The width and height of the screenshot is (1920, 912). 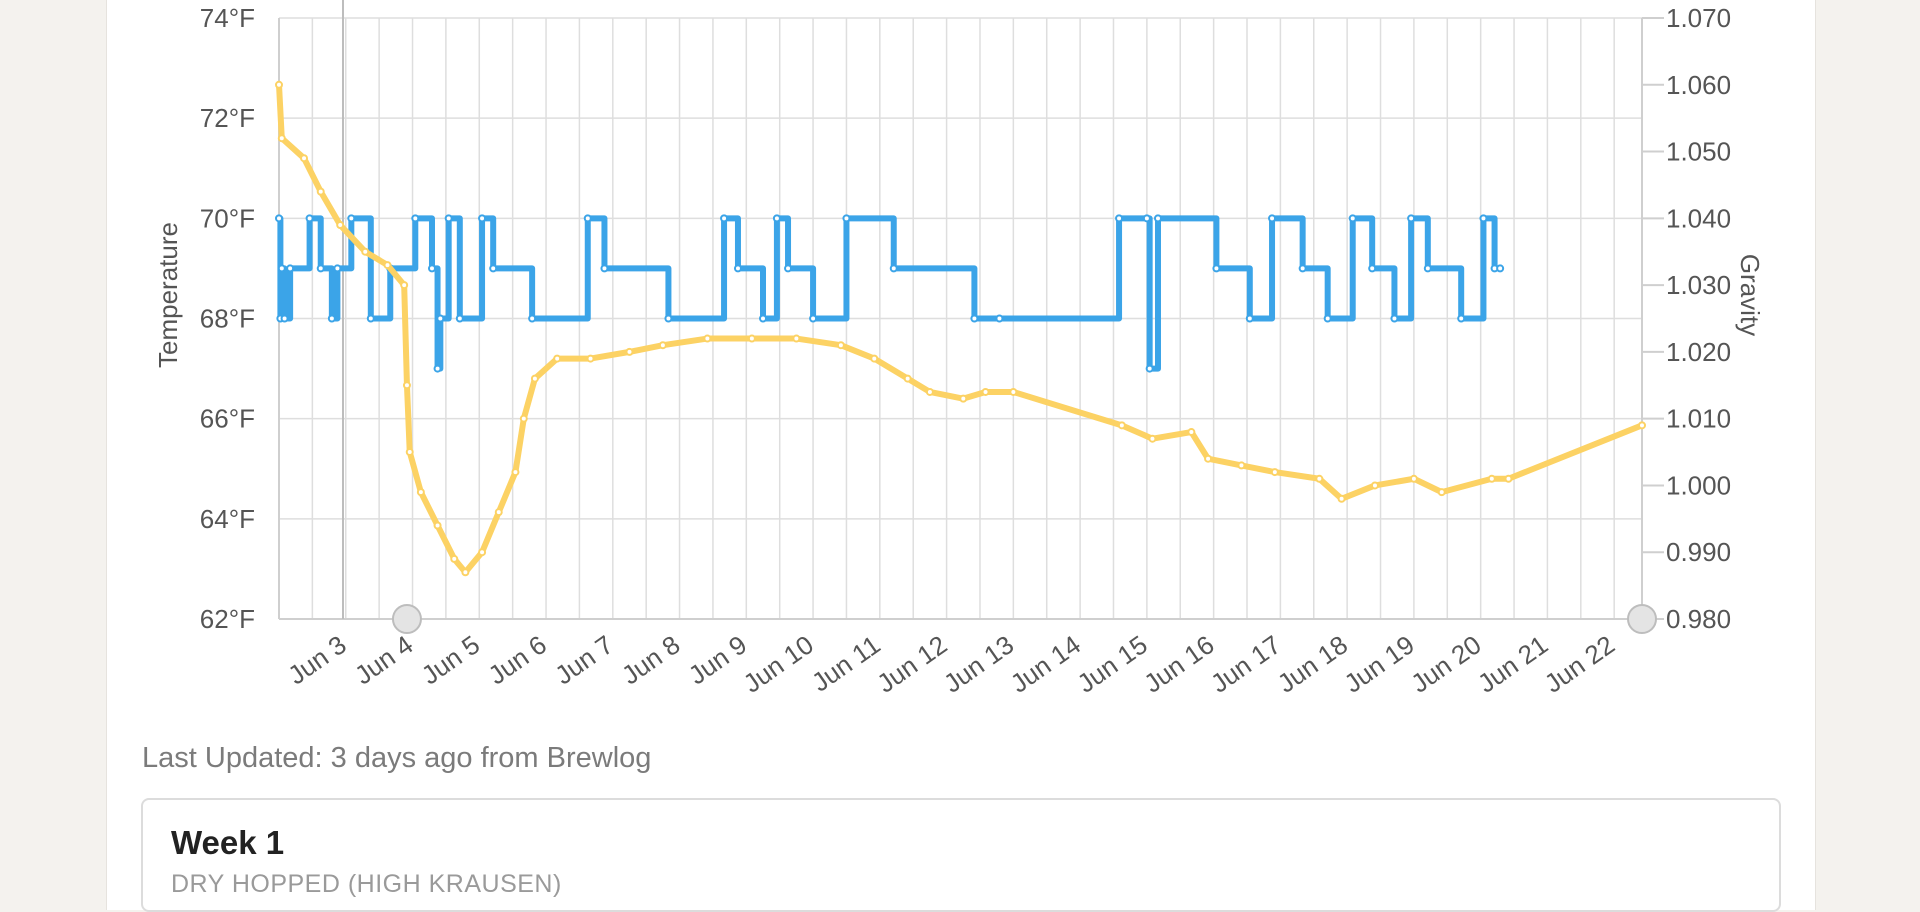 I want to click on temperature-tick-label: 62°F, so click(x=227, y=619).